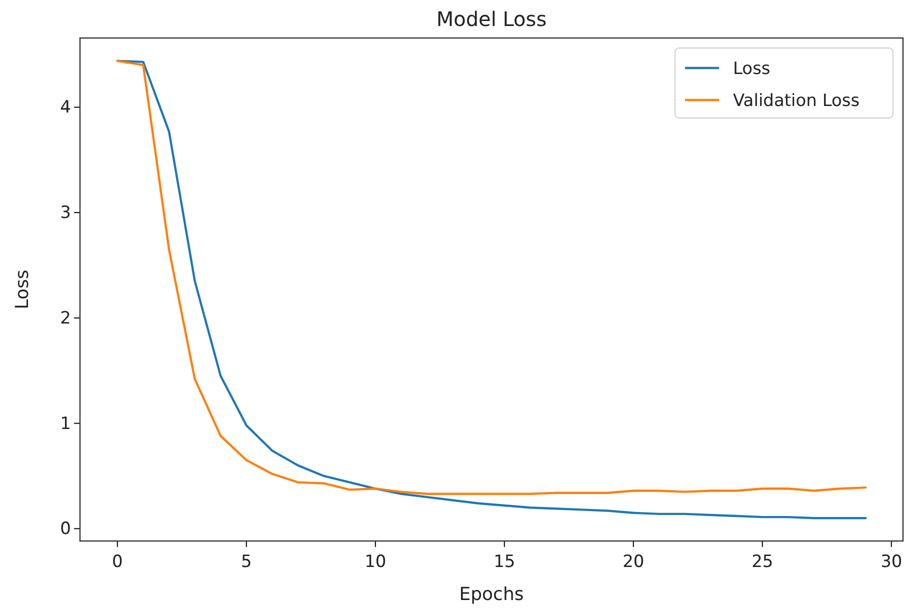 This screenshot has height=608, width=909. I want to click on y-tick-label: 4, so click(65, 108).